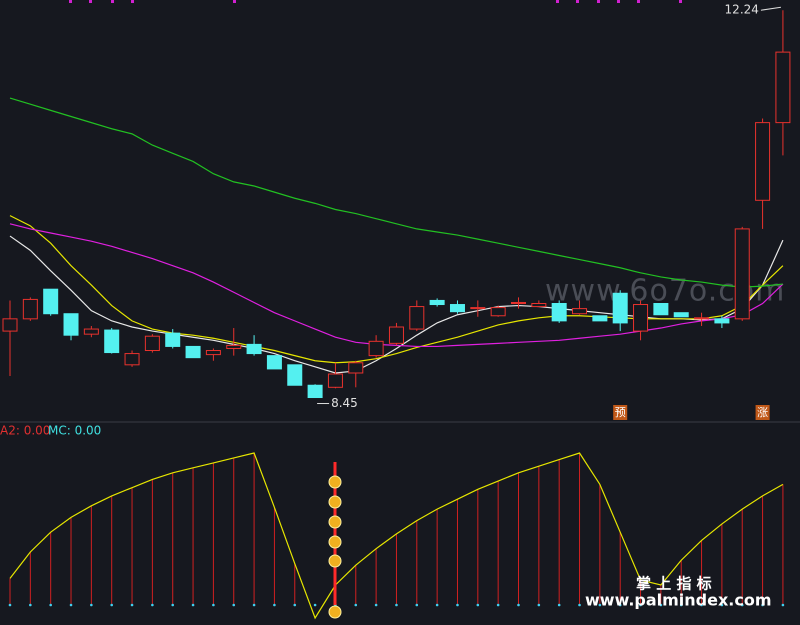  What do you see at coordinates (742, 10) in the screenshot?
I see `high-label: 12.24` at bounding box center [742, 10].